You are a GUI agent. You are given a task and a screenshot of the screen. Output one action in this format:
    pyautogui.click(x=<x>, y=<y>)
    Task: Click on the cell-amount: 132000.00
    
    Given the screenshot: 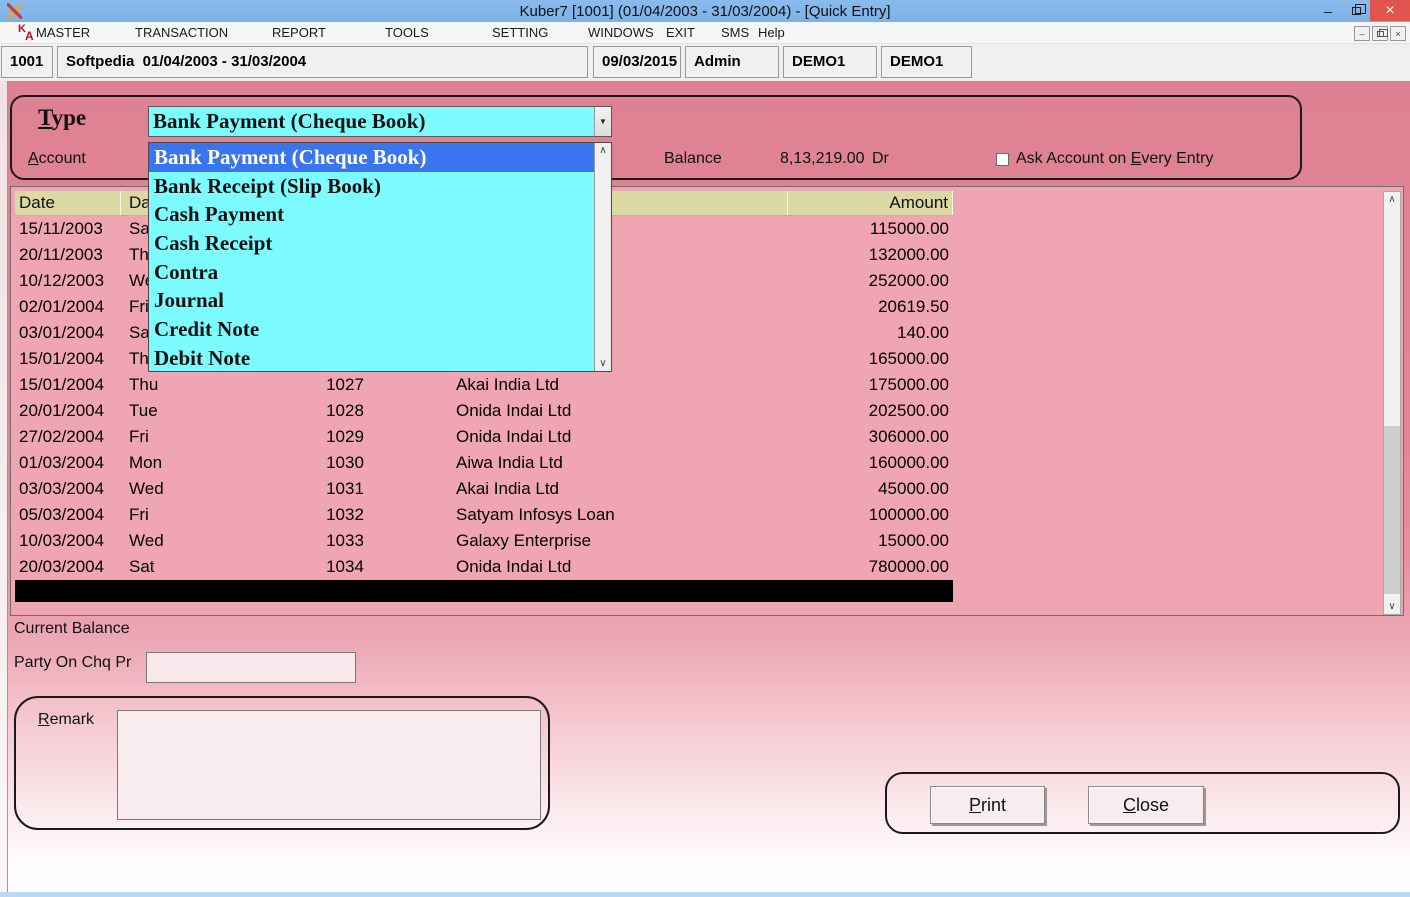 What is the action you would take?
    pyautogui.click(x=908, y=254)
    